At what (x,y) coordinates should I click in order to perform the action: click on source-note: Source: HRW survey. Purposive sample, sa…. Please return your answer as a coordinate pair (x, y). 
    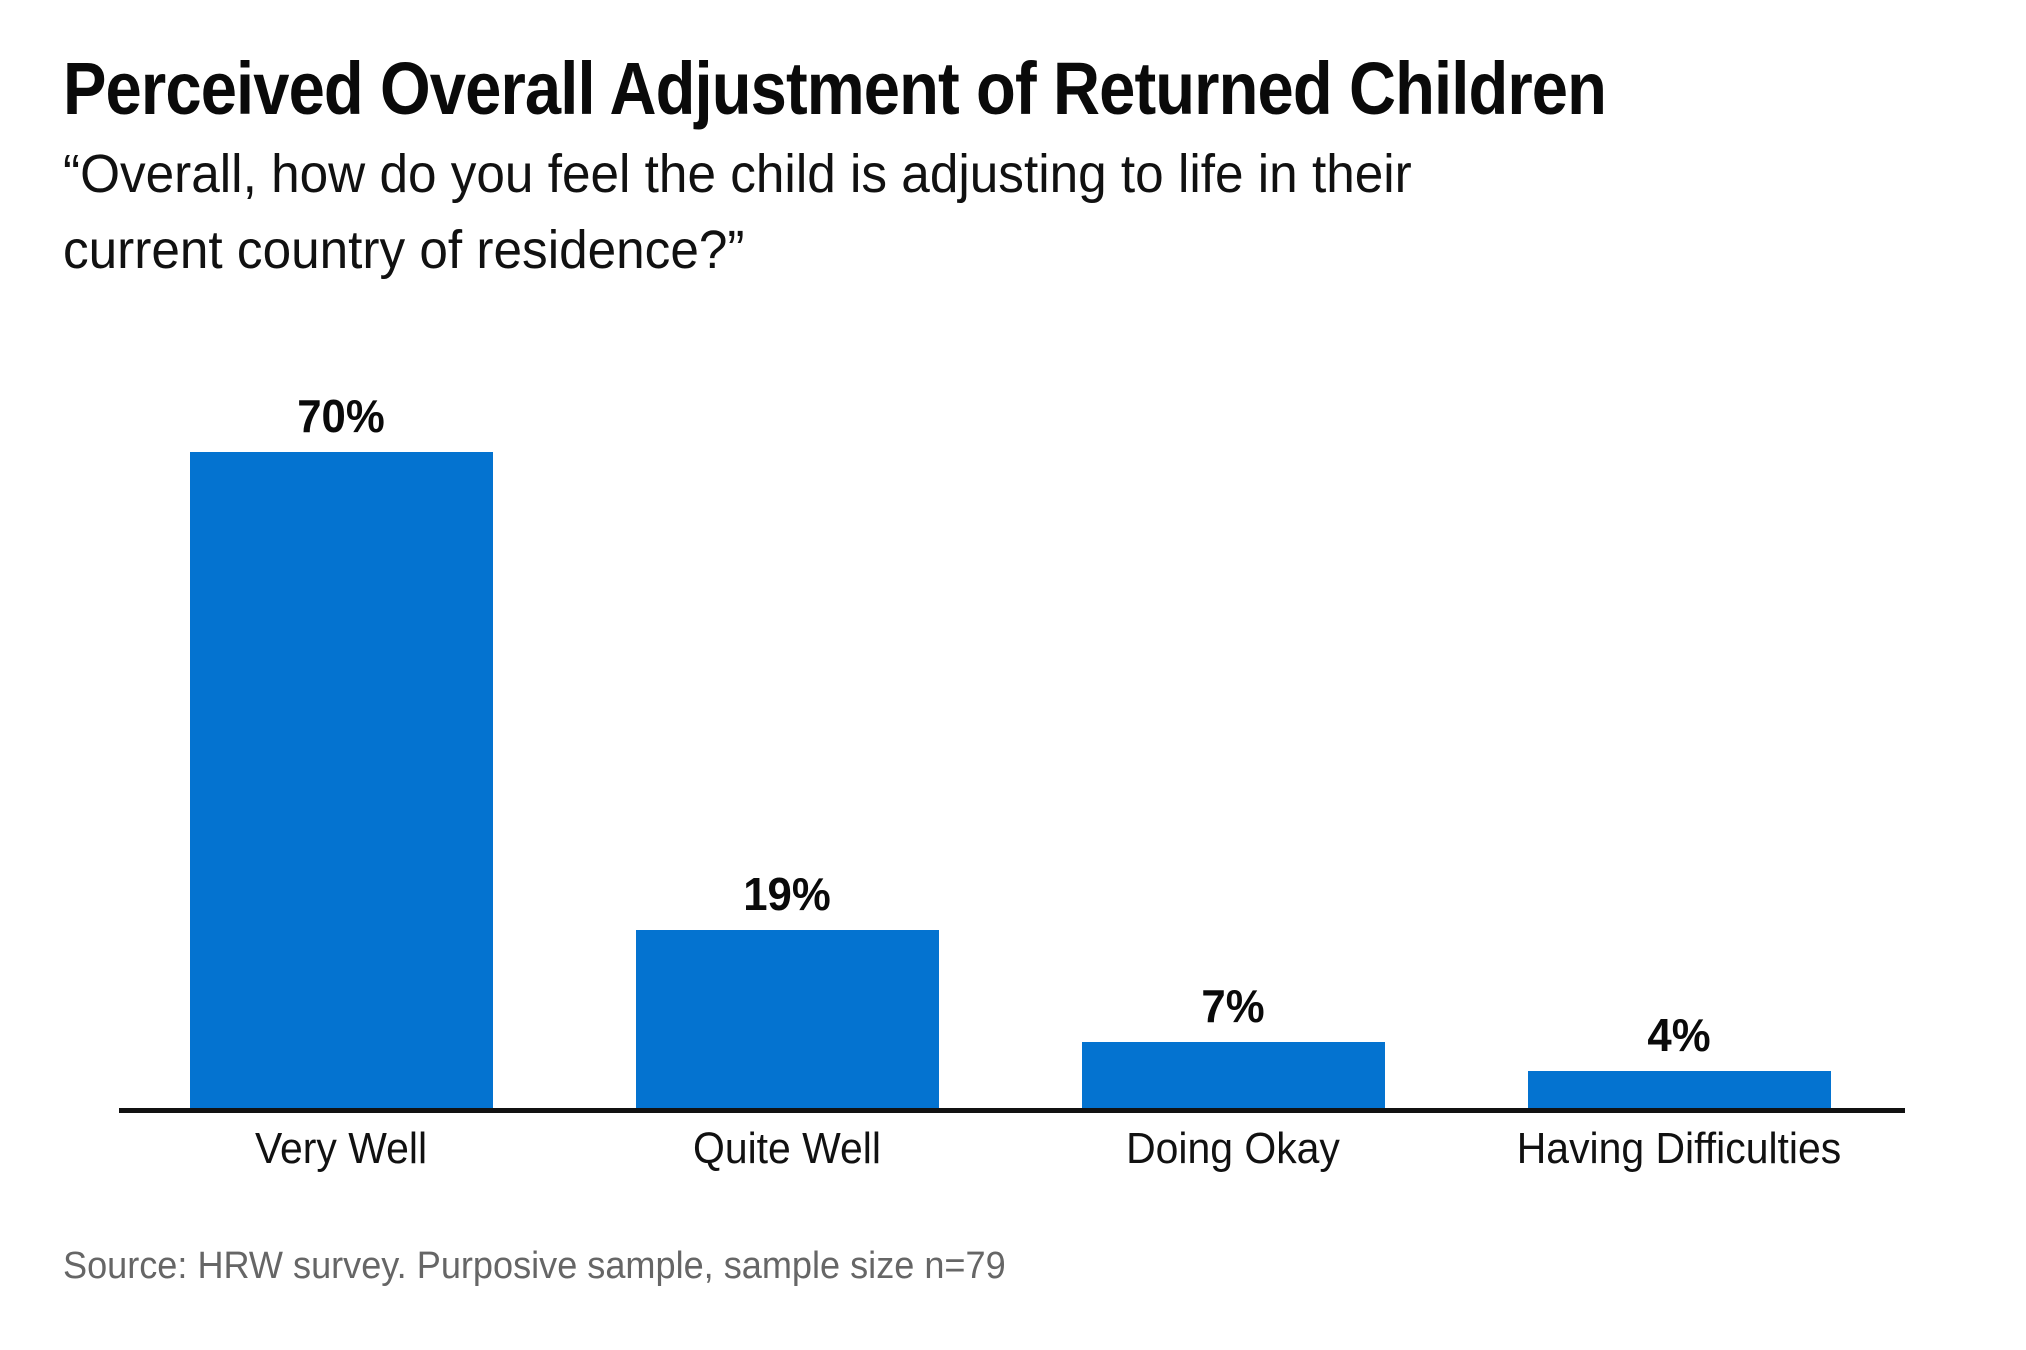
    Looking at the image, I should click on (534, 1266).